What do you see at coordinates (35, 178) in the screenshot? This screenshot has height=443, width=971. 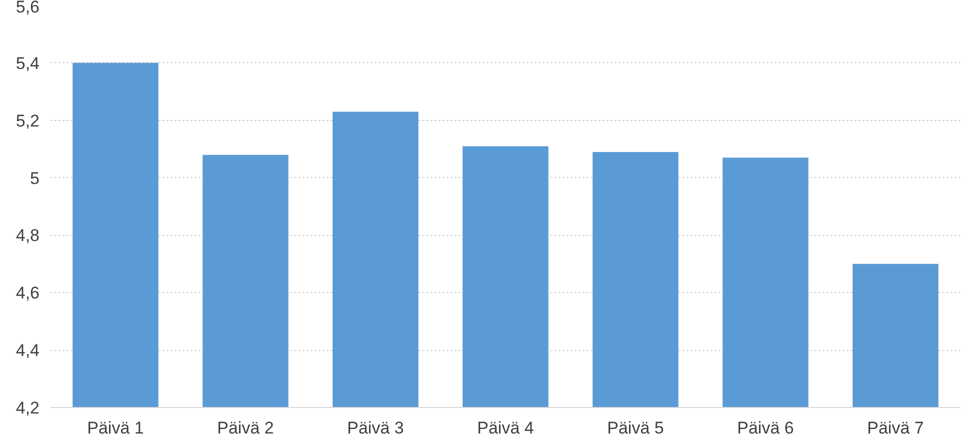 I see `y-tick-label: 5` at bounding box center [35, 178].